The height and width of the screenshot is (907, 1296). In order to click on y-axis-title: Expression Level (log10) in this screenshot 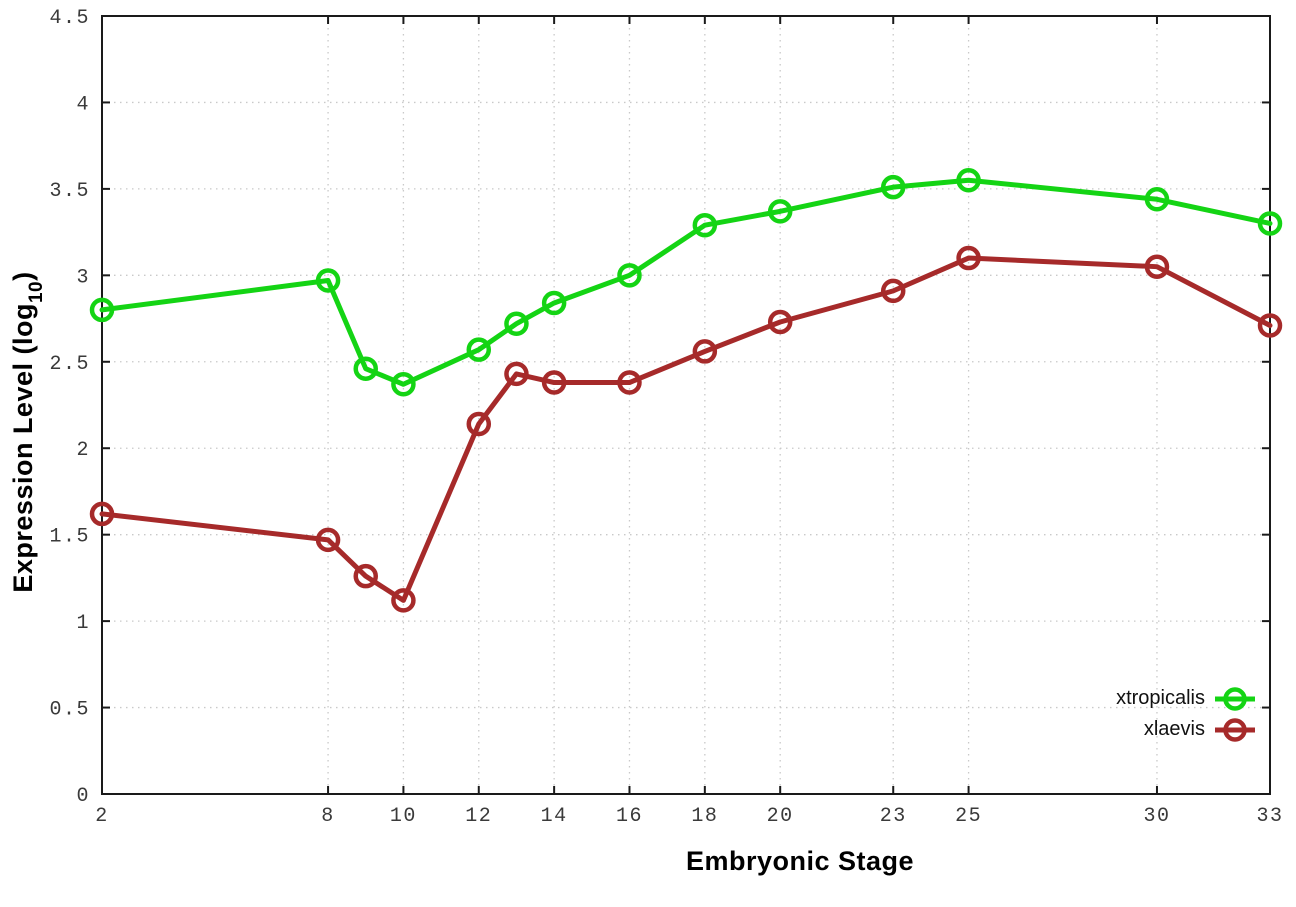, I will do `click(27, 432)`.